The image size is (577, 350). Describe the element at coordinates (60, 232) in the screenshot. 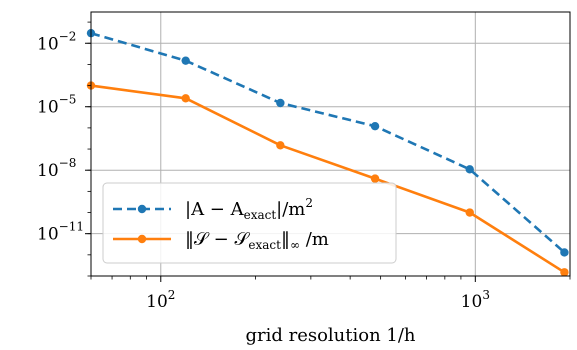

I see `y-tick-label: 10⁻¹¹` at that location.